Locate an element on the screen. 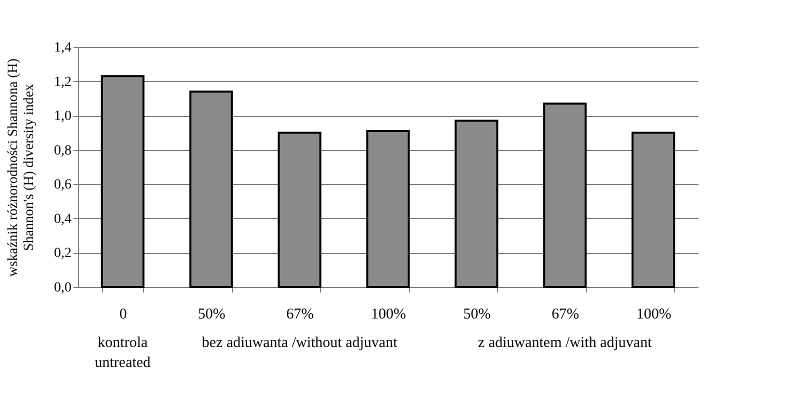  y-tick-label: 1,2 is located at coordinates (63, 82).